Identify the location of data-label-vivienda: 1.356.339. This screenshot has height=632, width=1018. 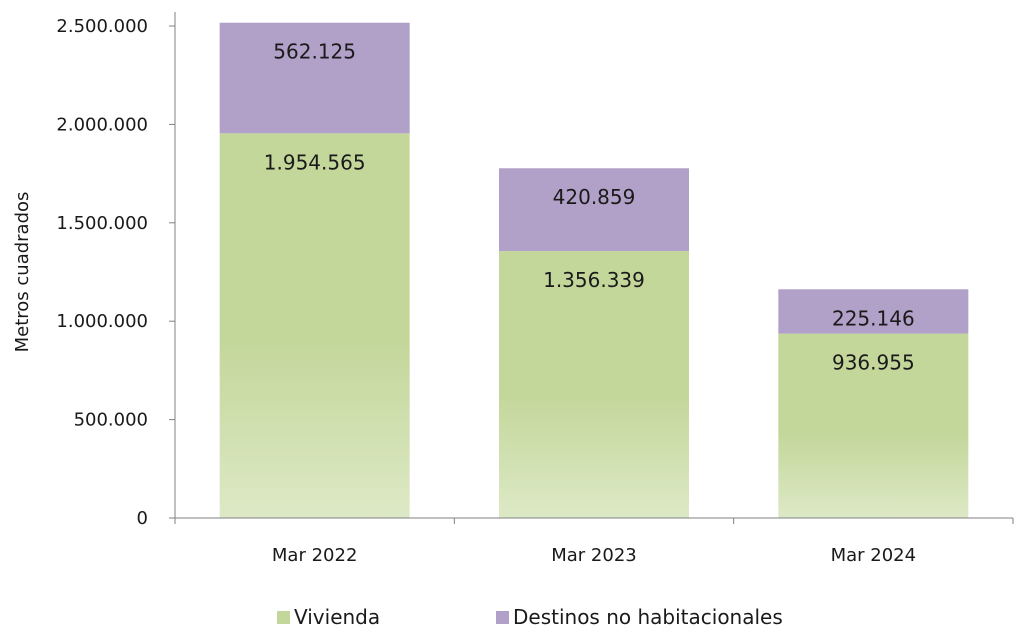
(594, 280).